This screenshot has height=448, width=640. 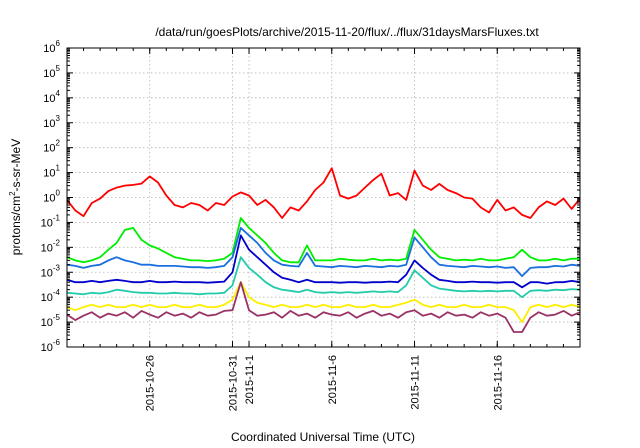 I want to click on y-tick-label: 10⁰, so click(x=51, y=197).